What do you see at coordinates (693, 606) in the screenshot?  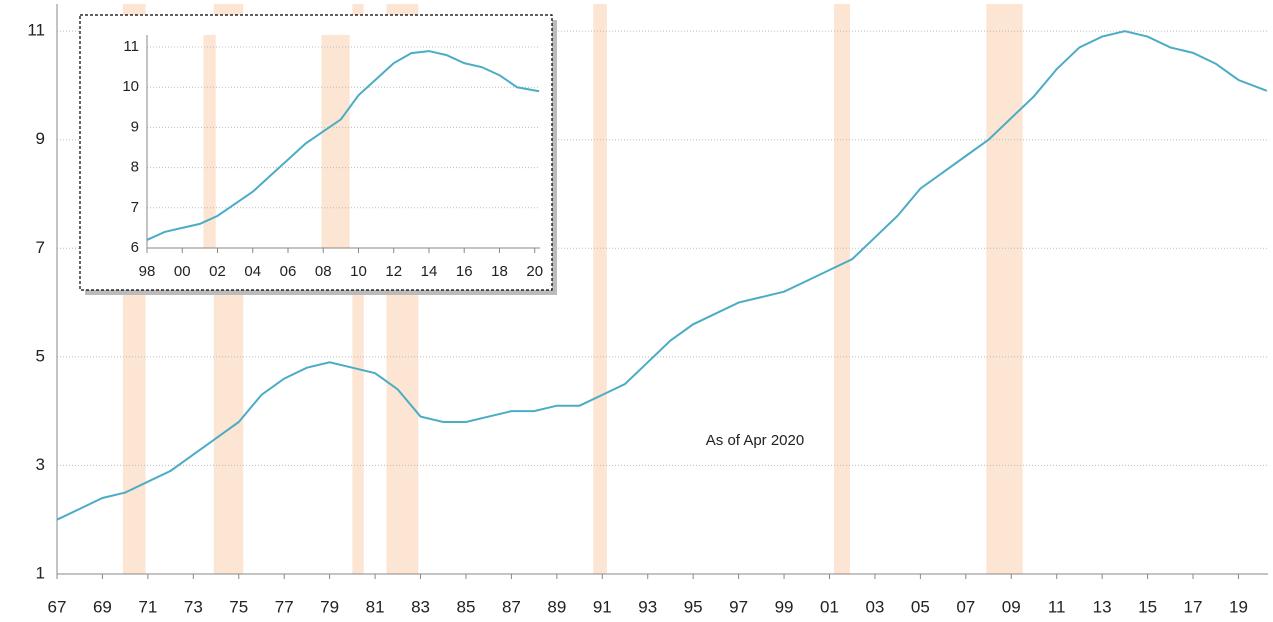 I see `x-tick-label: 95` at bounding box center [693, 606].